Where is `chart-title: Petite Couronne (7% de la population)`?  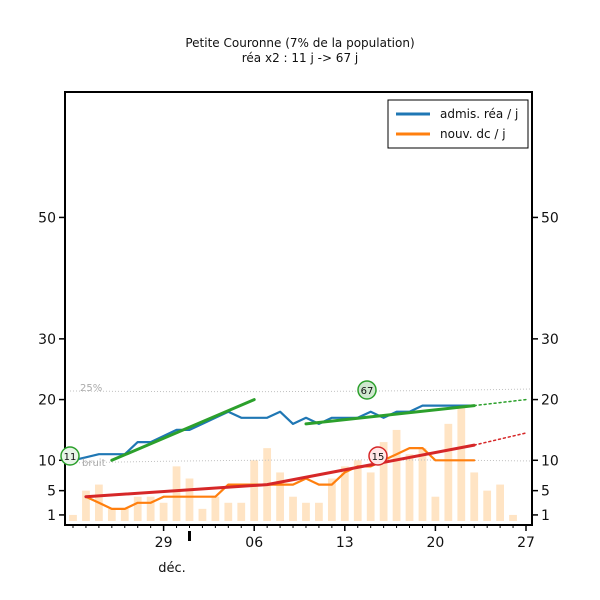
chart-title: Petite Couronne (7% de la population) is located at coordinates (299, 43).